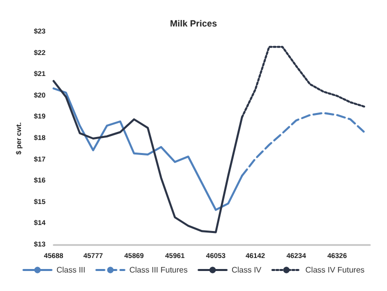 Image resolution: width=387 pixels, height=291 pixels. What do you see at coordinates (247, 270) in the screenshot?
I see `legend-label: Class IV` at bounding box center [247, 270].